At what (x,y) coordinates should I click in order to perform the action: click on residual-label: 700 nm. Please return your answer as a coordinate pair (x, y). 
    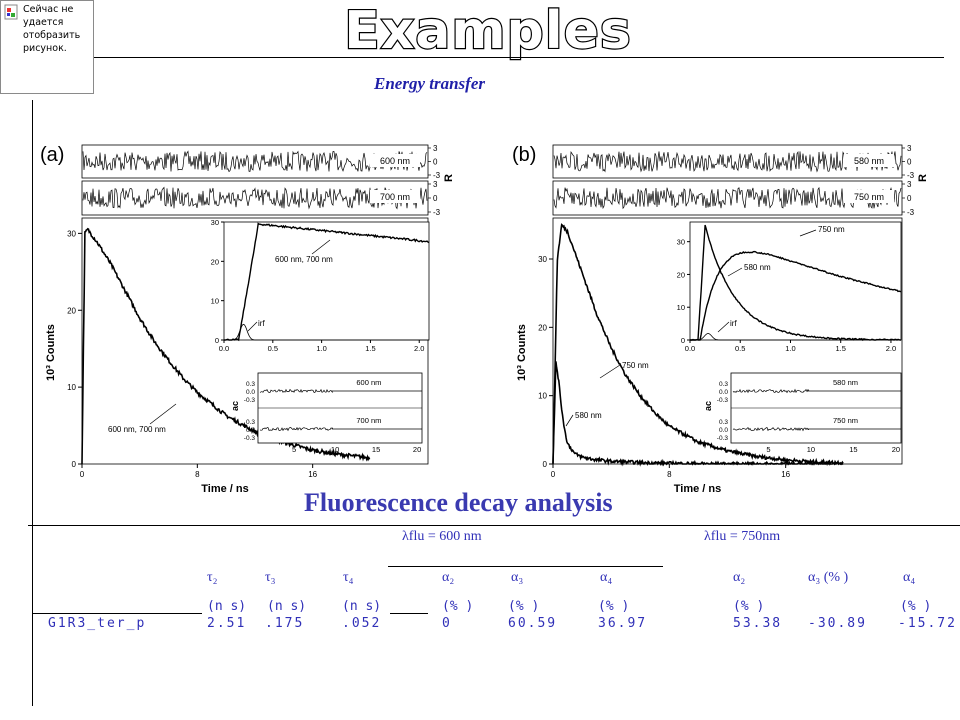
    Looking at the image, I should click on (395, 197).